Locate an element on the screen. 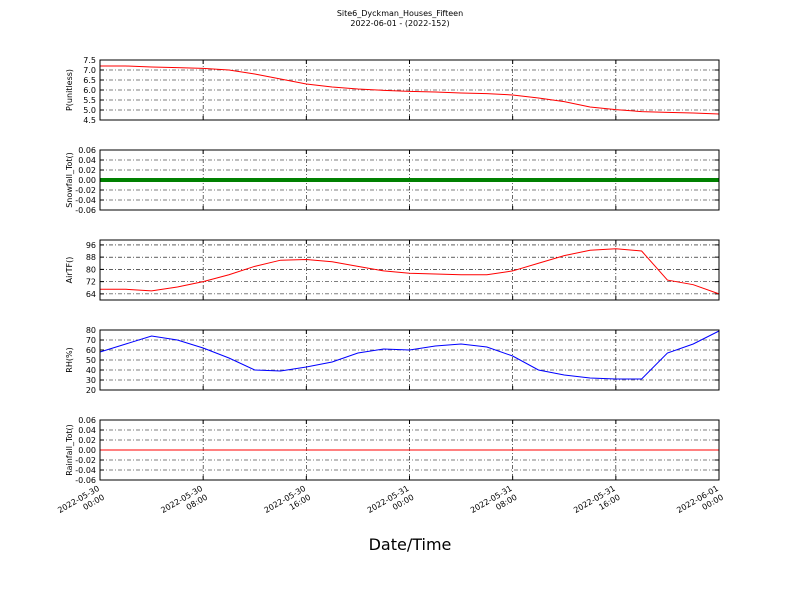 The image size is (800, 604). y-axis-label: AirTF() is located at coordinates (69, 270).